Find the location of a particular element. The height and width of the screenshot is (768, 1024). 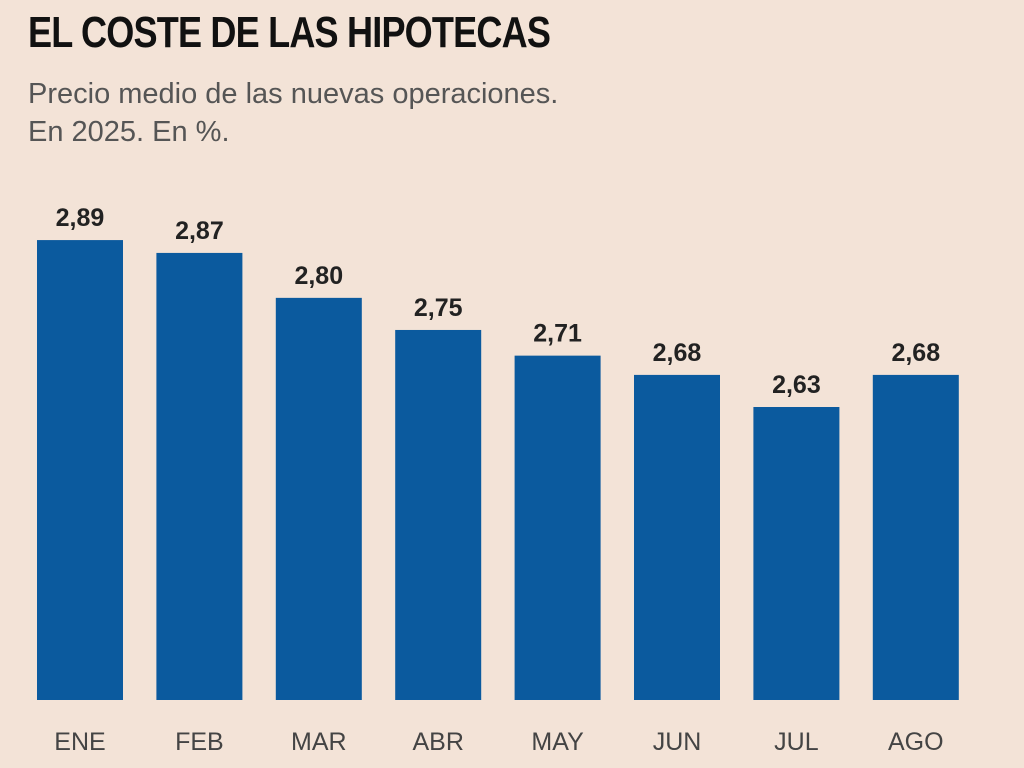

data-label-feb: 2,87 is located at coordinates (199, 231).